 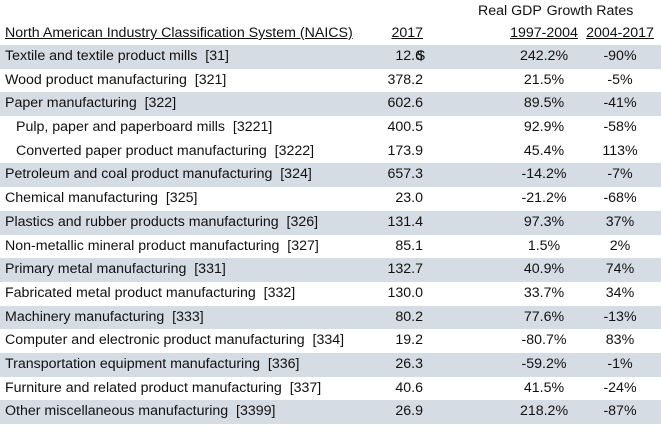 I want to click on gdp-value: 173.9, so click(x=405, y=150).